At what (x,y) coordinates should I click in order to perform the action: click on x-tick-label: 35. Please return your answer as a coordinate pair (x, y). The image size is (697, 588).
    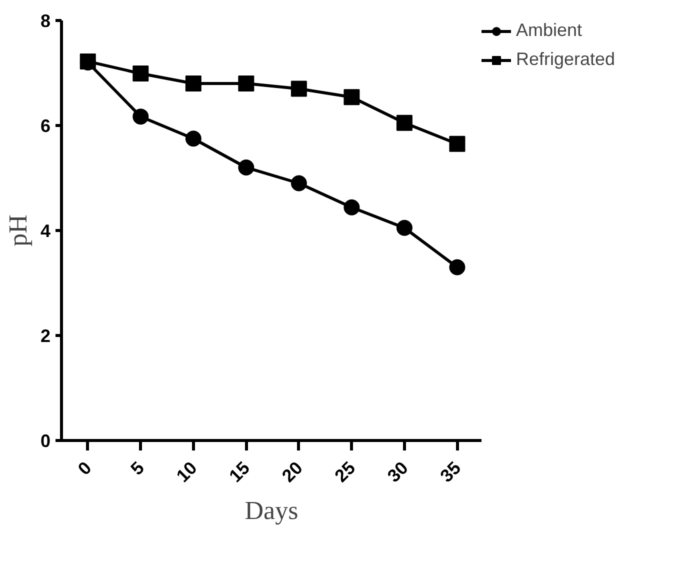
    Looking at the image, I should click on (450, 472).